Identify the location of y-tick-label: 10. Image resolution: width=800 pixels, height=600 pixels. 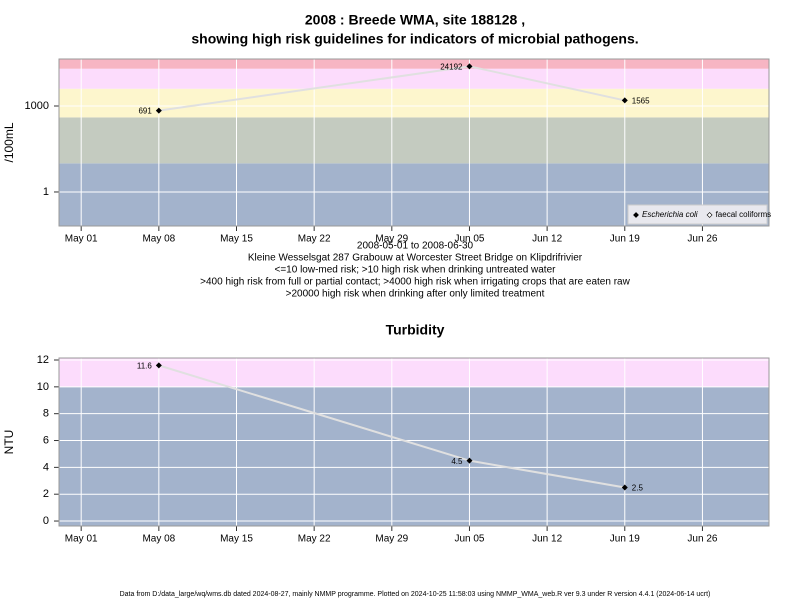
(43, 387).